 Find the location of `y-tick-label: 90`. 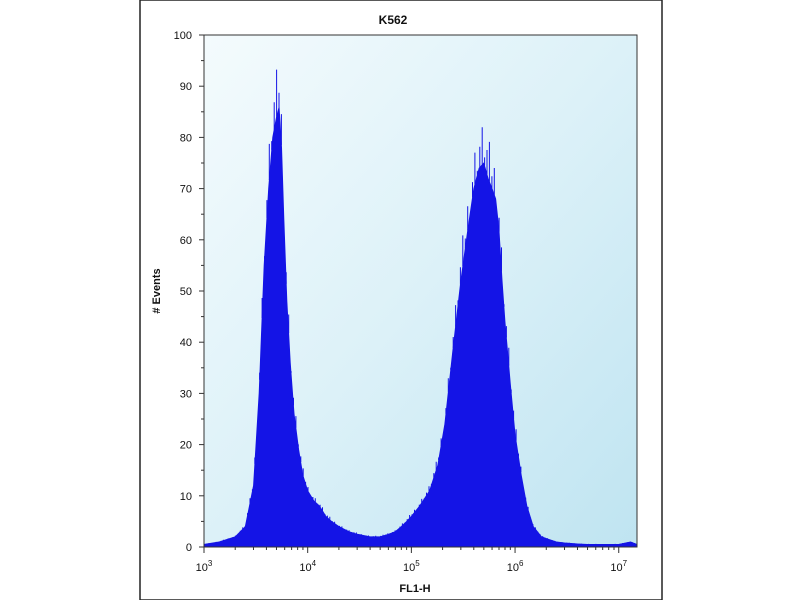

y-tick-label: 90 is located at coordinates (186, 87).